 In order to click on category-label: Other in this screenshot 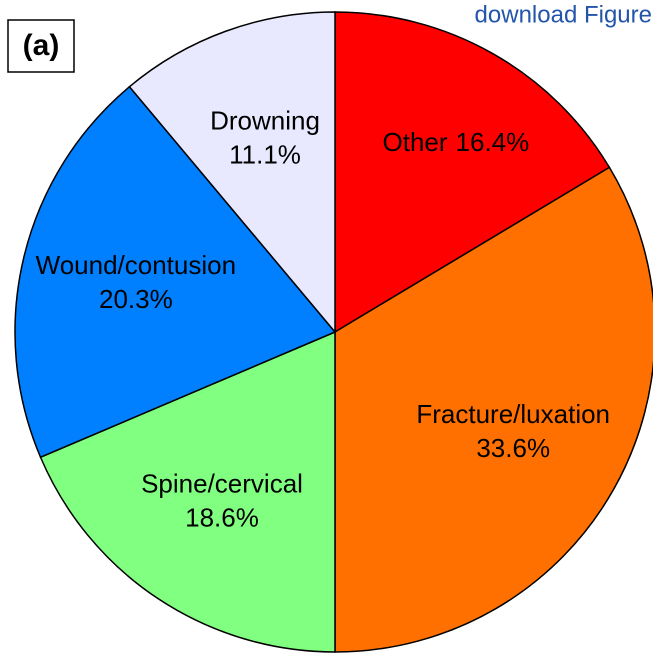, I will do `click(415, 142)`.